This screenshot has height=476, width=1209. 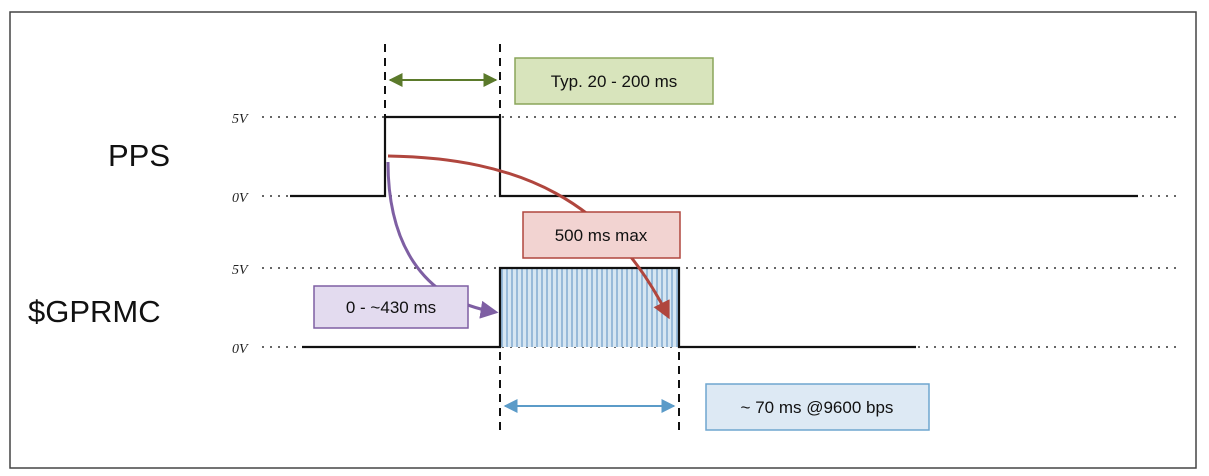 What do you see at coordinates (94, 311) in the screenshot?
I see `signal-label-gprmc: $GPRMC` at bounding box center [94, 311].